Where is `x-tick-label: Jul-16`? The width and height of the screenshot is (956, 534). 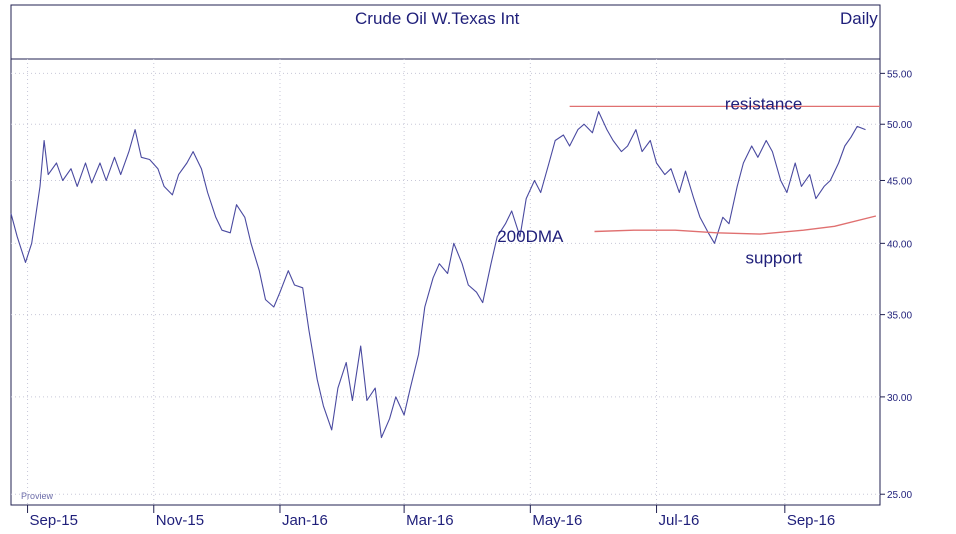 x-tick-label: Jul-16 is located at coordinates (679, 520).